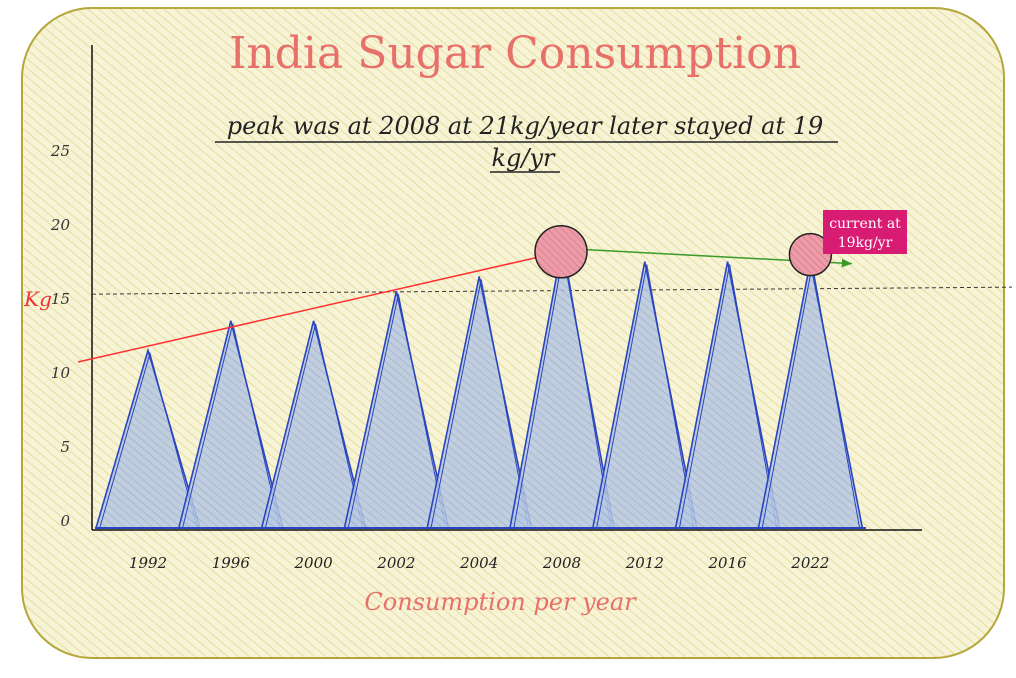 The width and height of the screenshot is (1016, 678). Describe the element at coordinates (479, 403) in the screenshot. I see `series-peak-sketch-2004` at that location.